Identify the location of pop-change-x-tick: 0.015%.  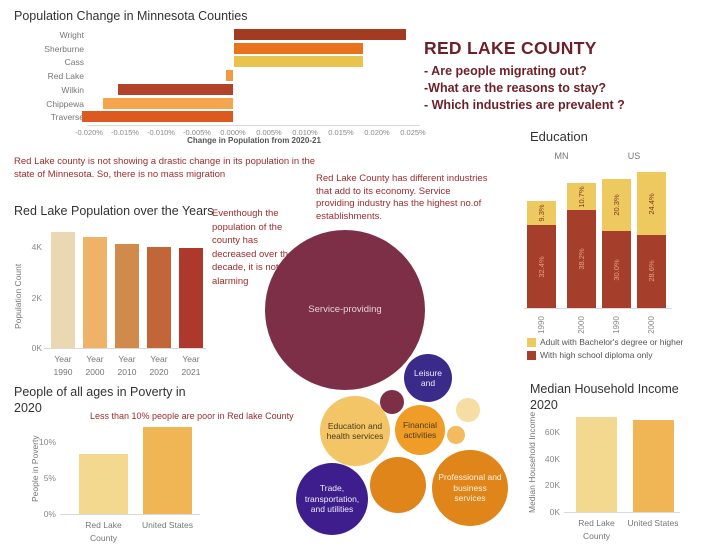
(341, 132).